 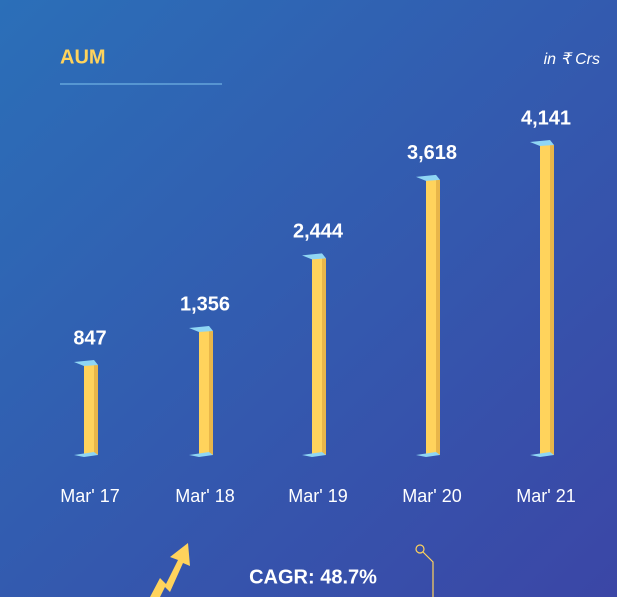 I want to click on value-label: 4,141, so click(x=546, y=118).